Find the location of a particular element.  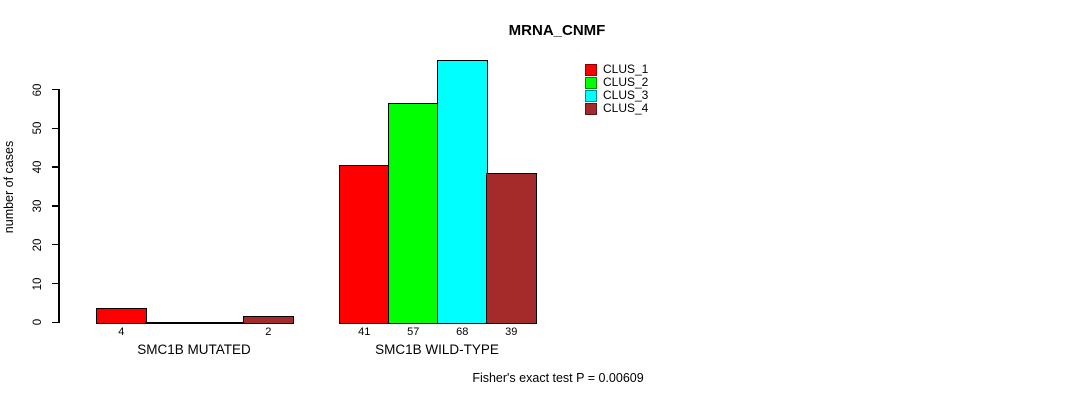

legend-item-clus_4: CLUS_4 is located at coordinates (616, 108).